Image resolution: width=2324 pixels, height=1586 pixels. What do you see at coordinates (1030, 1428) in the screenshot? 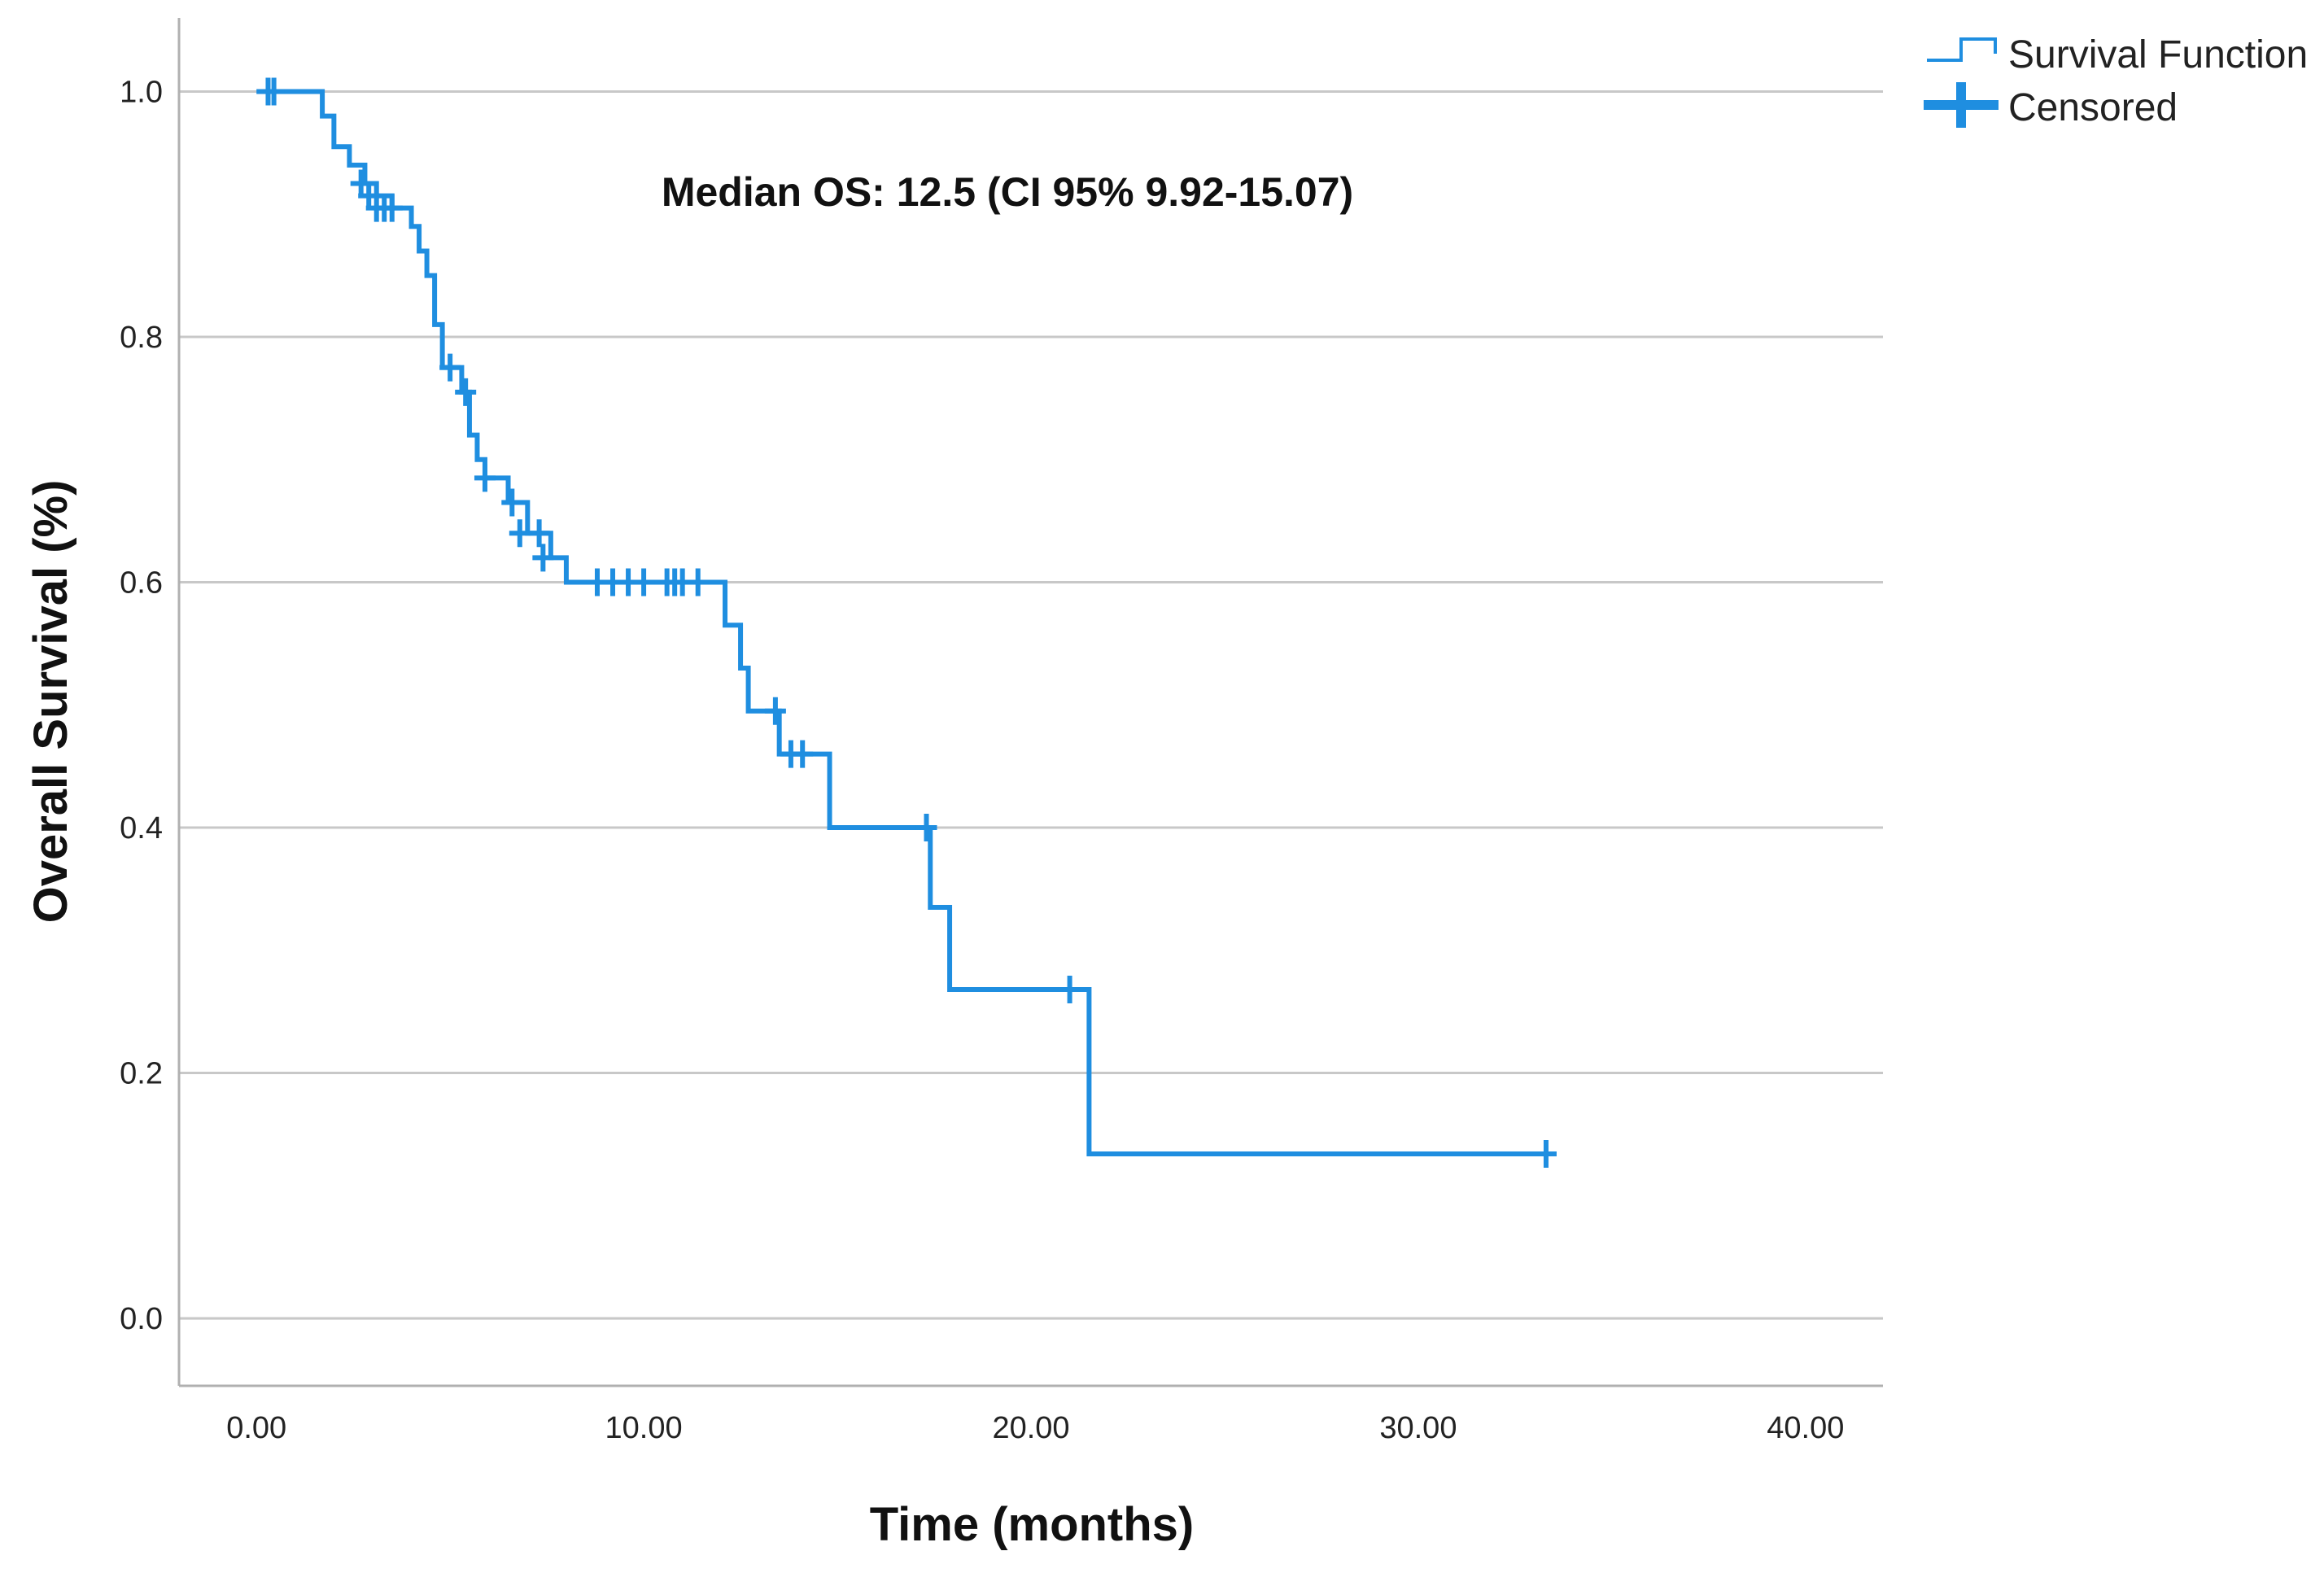
I see `x-tick-label-2: 20.00` at bounding box center [1030, 1428].